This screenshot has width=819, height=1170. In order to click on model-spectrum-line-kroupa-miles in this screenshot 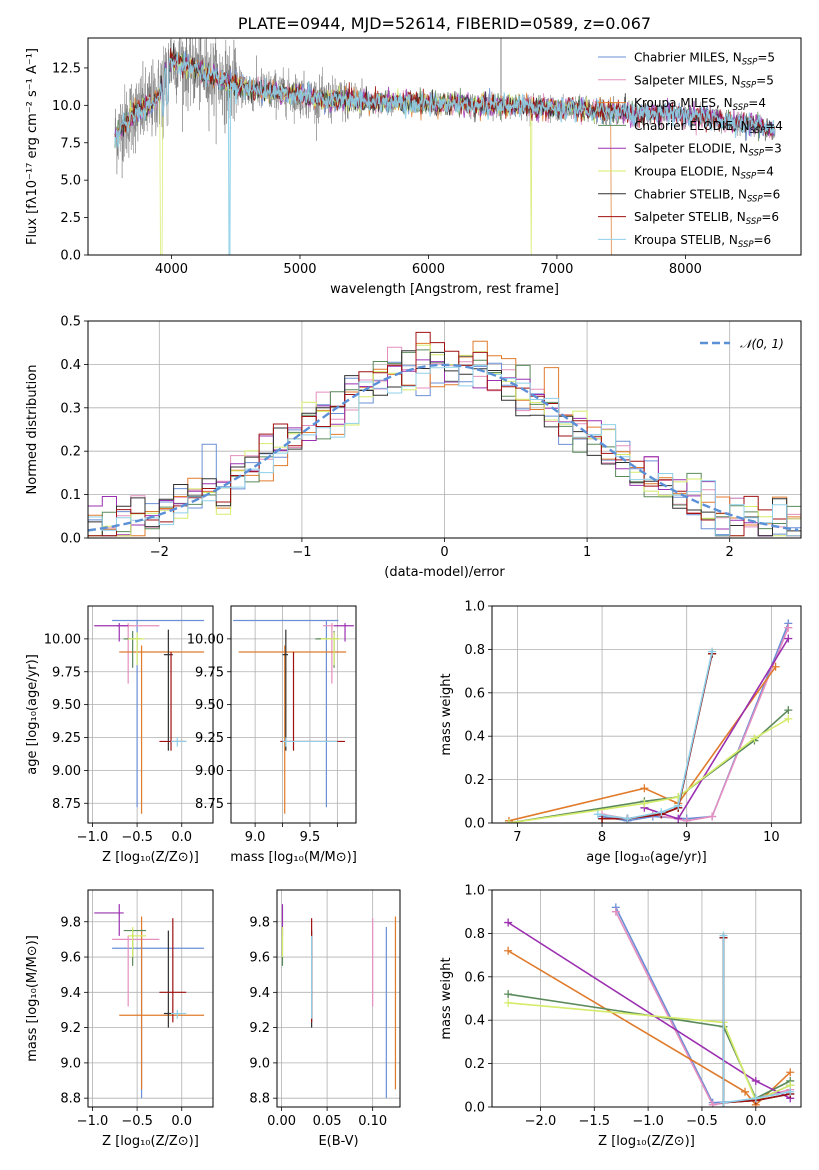, I will do `click(363, 153)`.